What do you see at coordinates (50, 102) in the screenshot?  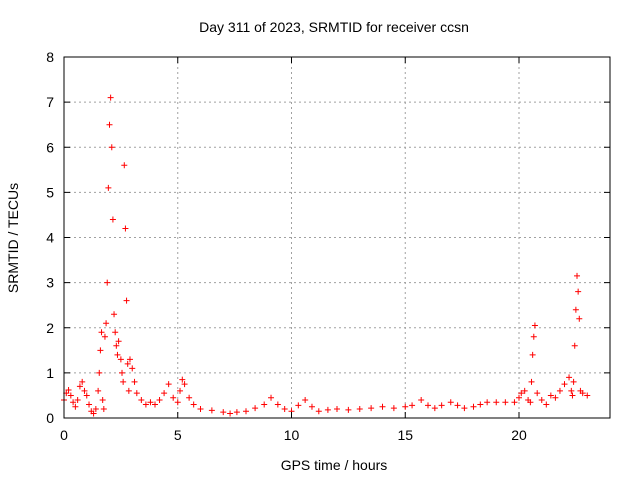 I see `y-tick-label: 7` at bounding box center [50, 102].